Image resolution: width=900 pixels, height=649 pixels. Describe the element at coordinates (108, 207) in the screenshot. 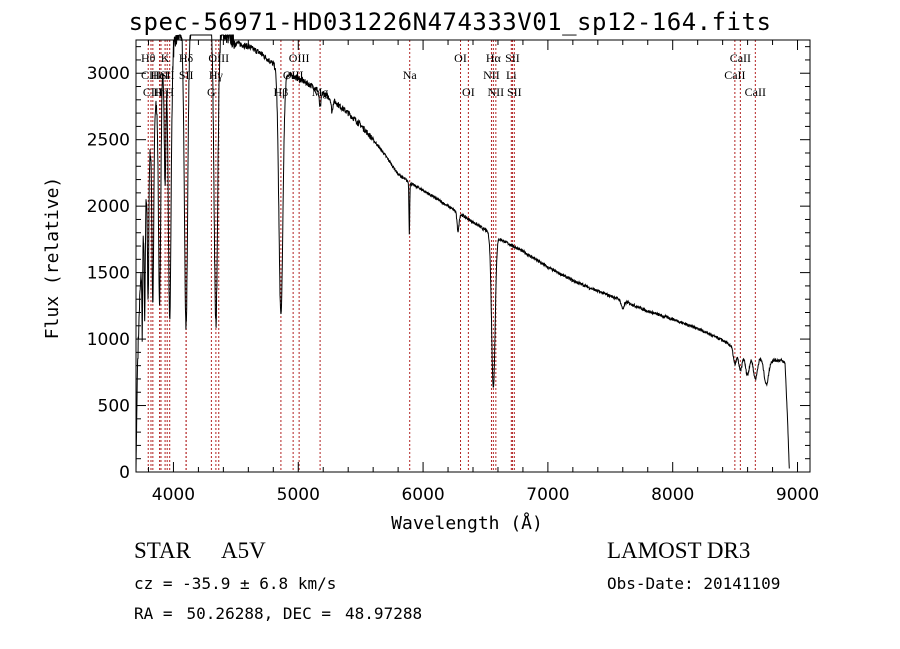

I see `y-tick-label: 2000` at that location.